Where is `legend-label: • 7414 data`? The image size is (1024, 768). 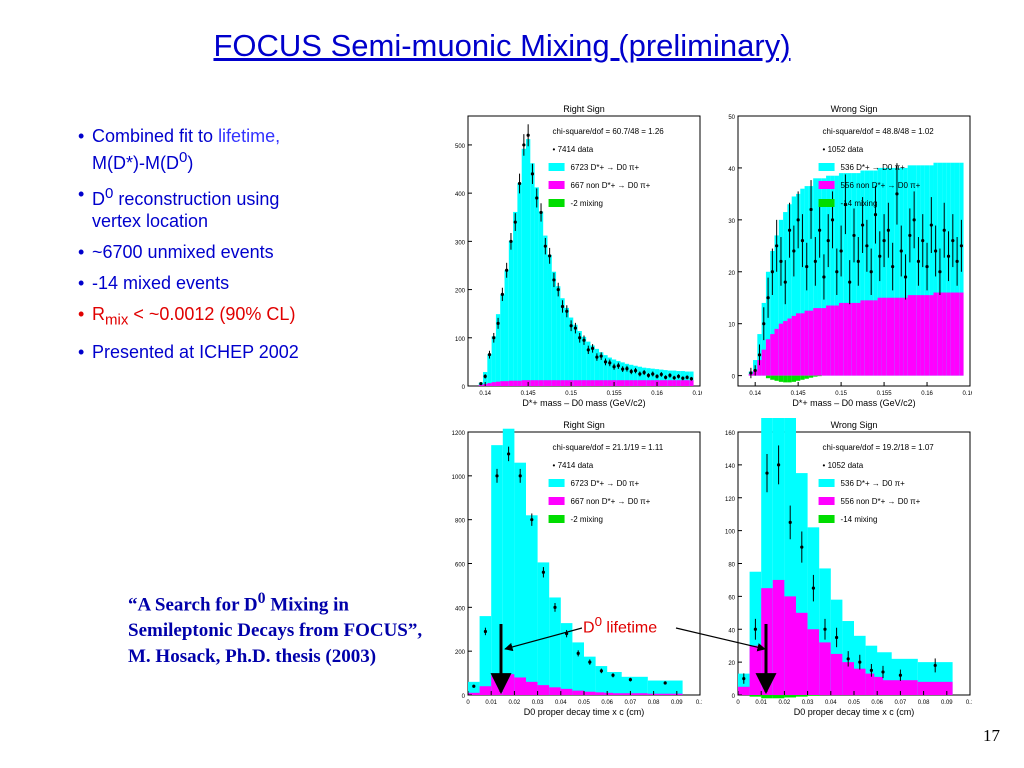
legend-label: • 7414 data is located at coordinates (573, 465).